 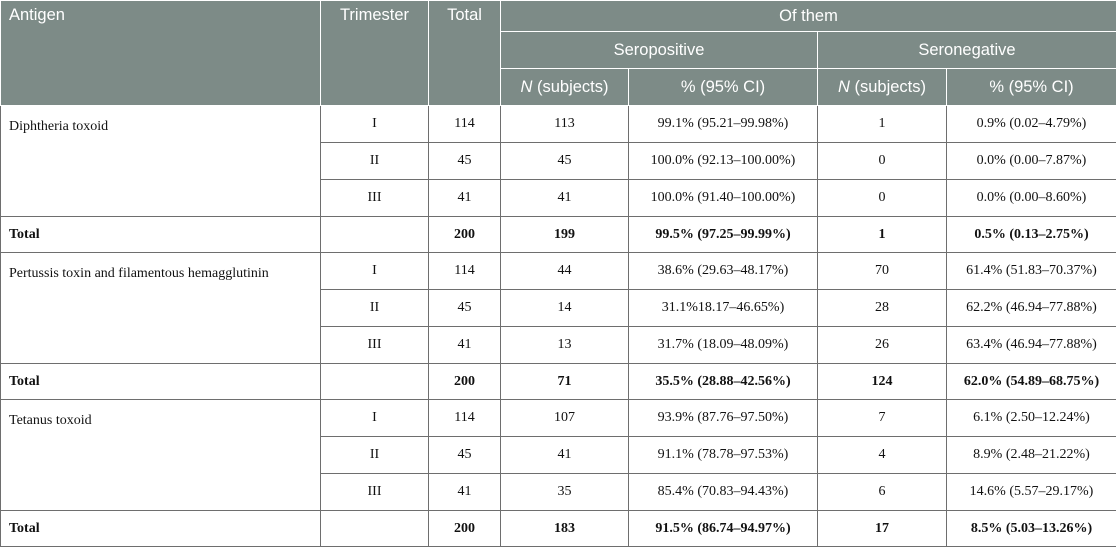 I want to click on header-trimester: Trimester, so click(x=375, y=53).